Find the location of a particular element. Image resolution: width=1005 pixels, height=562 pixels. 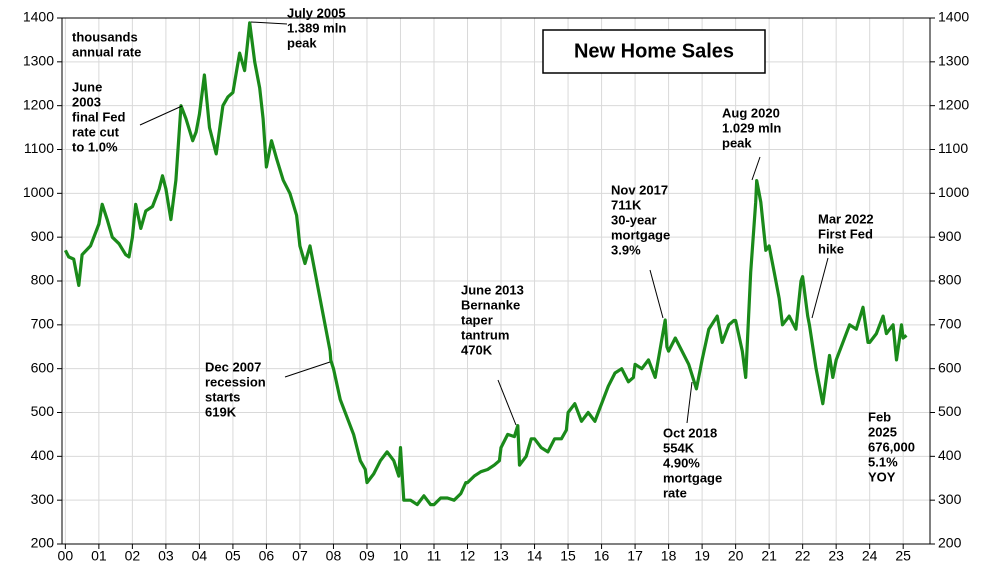

x-tick-label: 00 is located at coordinates (66, 555).